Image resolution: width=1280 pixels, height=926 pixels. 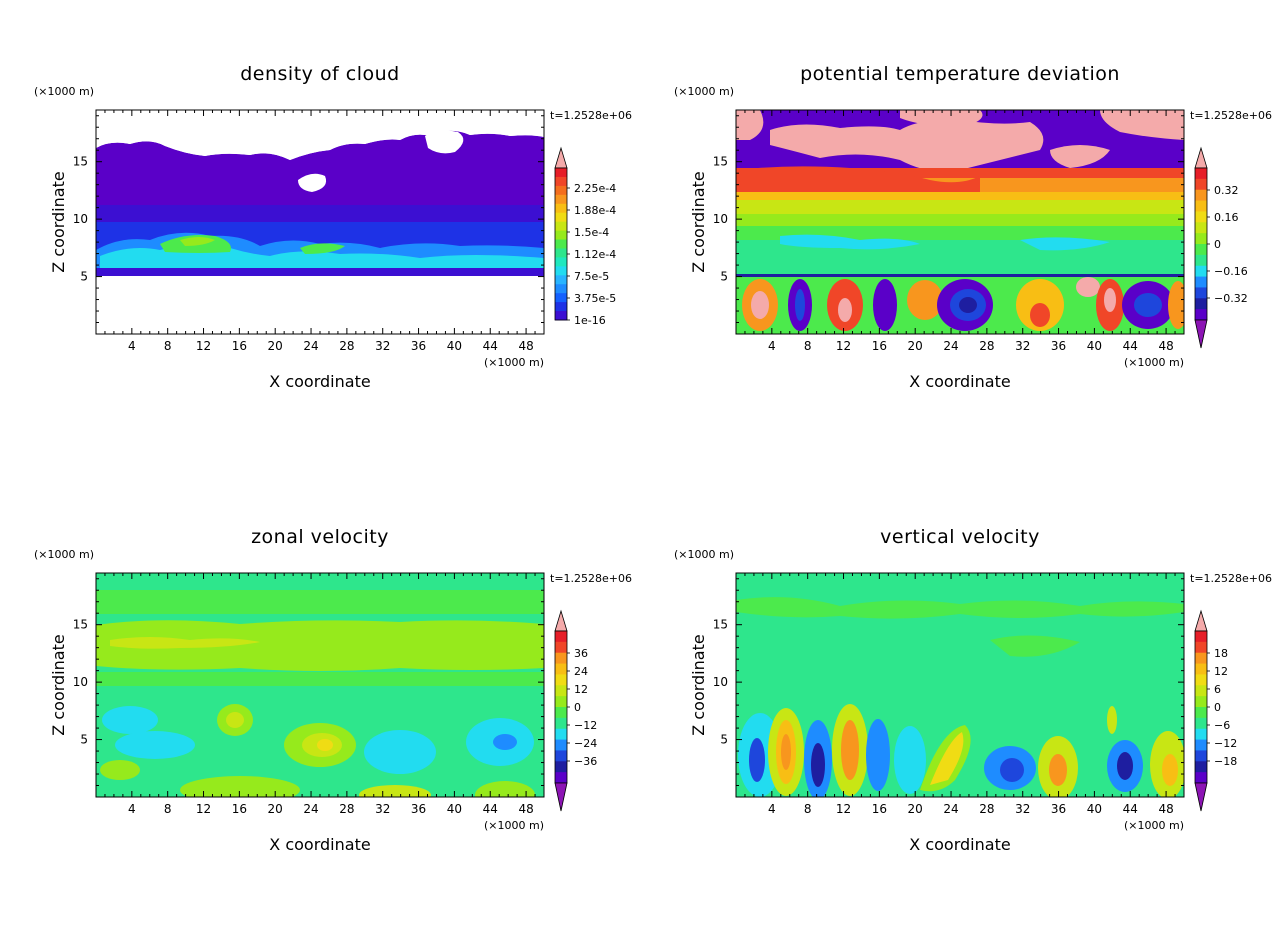 What do you see at coordinates (1215, 710) in the screenshot?
I see `colorbar: 18 12 6 0 −6 −12 −18` at bounding box center [1215, 710].